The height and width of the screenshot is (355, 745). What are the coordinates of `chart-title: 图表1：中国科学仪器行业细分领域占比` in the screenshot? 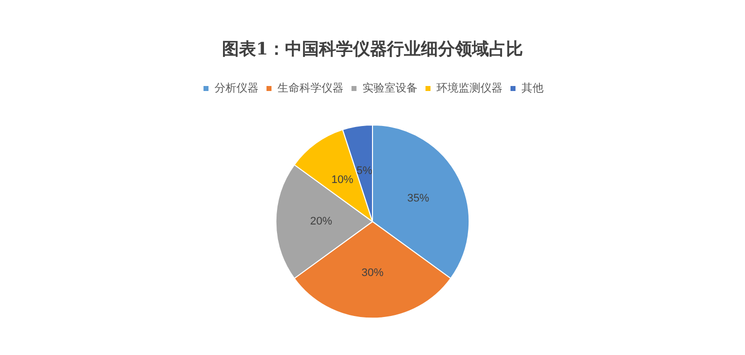 It's located at (372, 50).